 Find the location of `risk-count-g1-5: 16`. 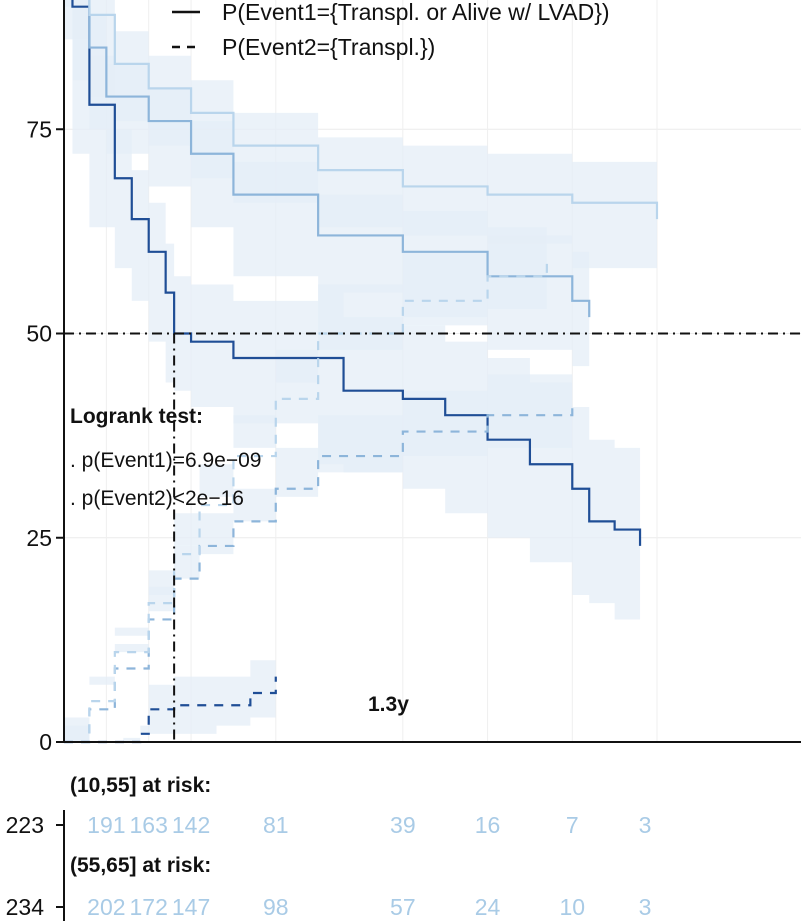

risk-count-g1-5: 16 is located at coordinates (488, 825).